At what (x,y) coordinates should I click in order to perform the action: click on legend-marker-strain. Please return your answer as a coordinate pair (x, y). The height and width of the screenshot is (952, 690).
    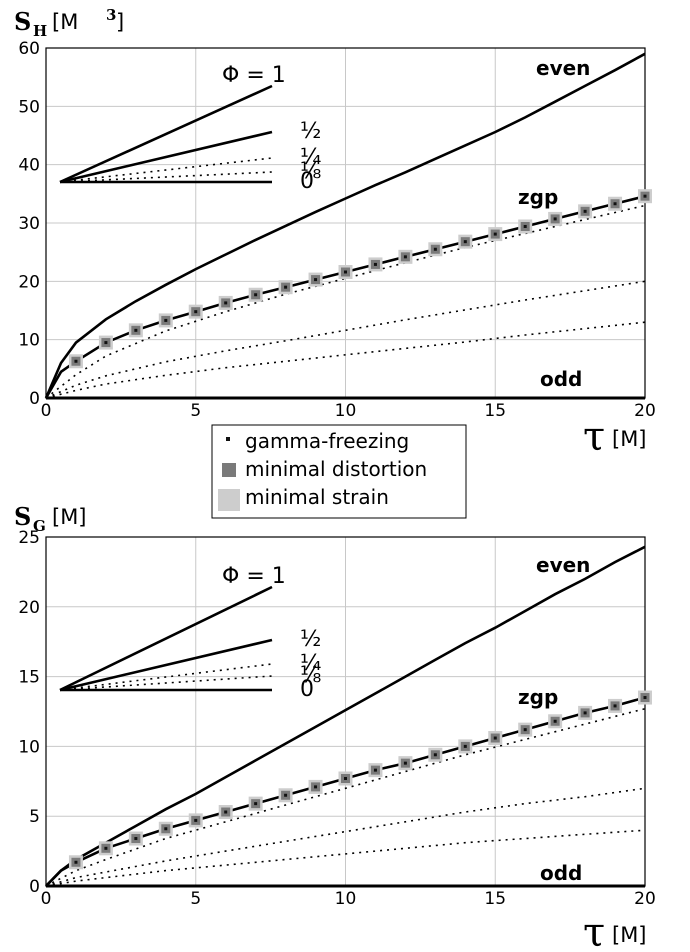
    Looking at the image, I should click on (229, 500).